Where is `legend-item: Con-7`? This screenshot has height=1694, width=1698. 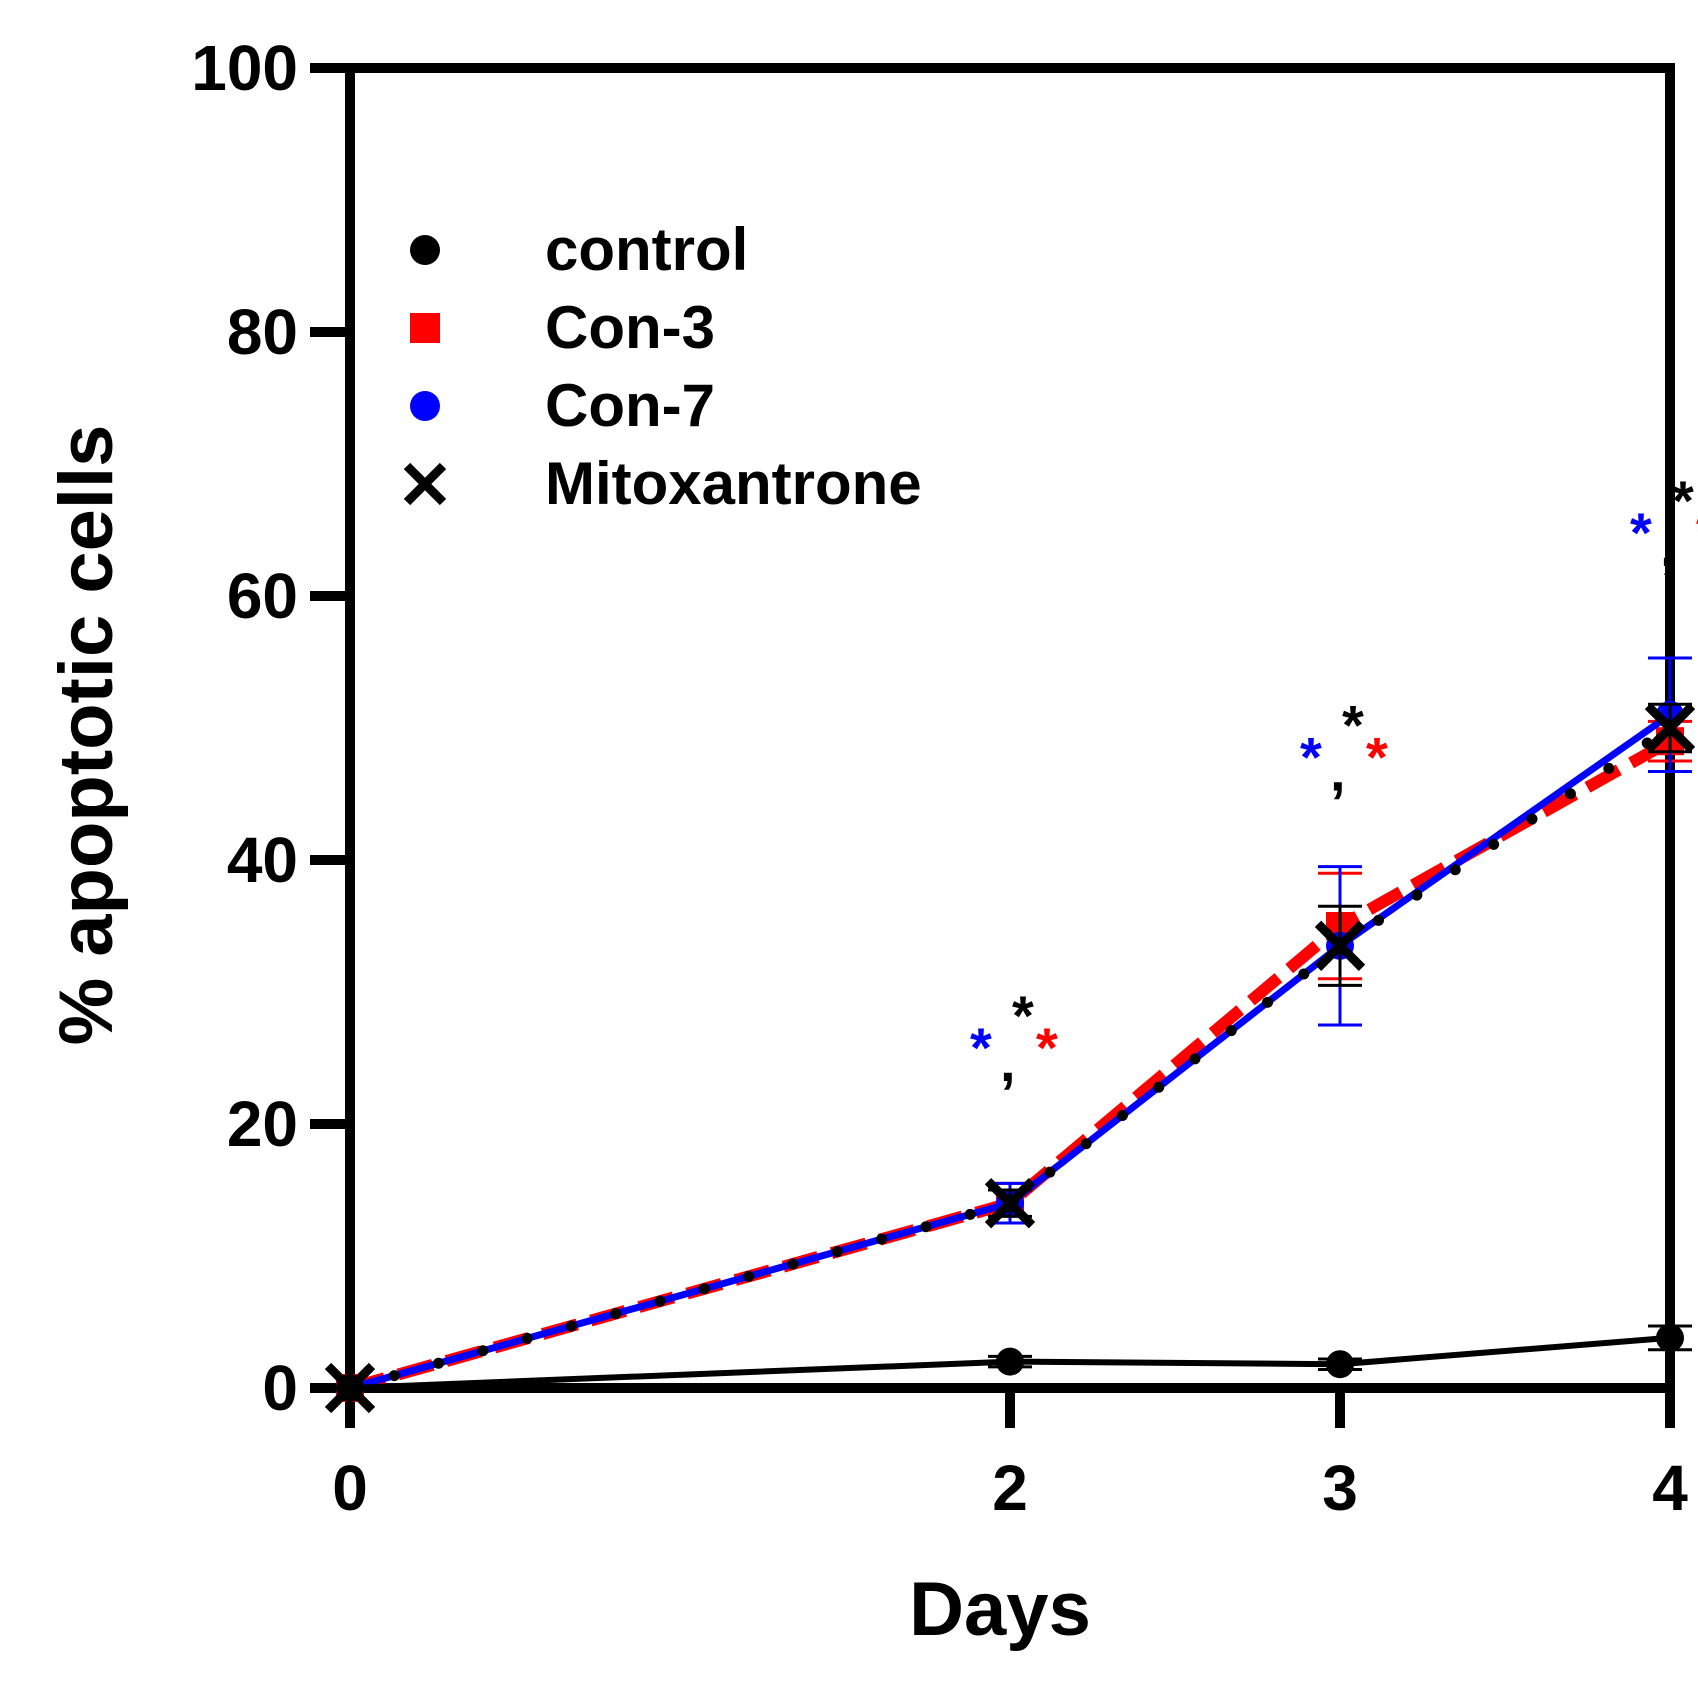
legend-item: Con-7 is located at coordinates (562, 405).